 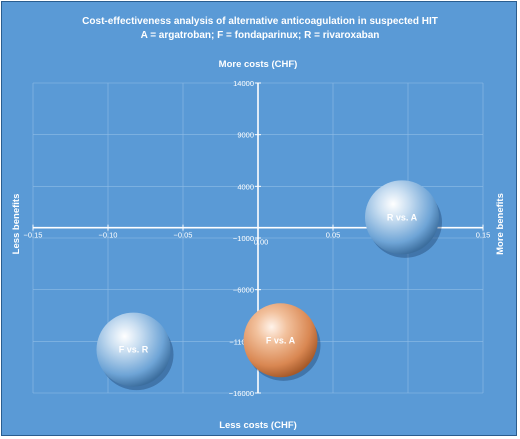 What do you see at coordinates (241, 393) in the screenshot?
I see `y-tick-label: −16000` at bounding box center [241, 393].